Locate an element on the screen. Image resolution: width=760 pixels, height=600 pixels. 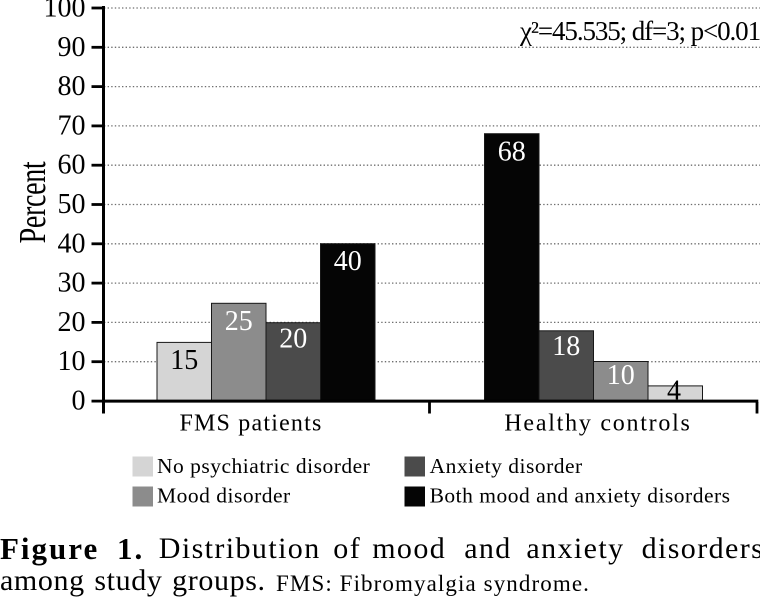
svg-text: FMS patients is located at coordinates (250, 423).